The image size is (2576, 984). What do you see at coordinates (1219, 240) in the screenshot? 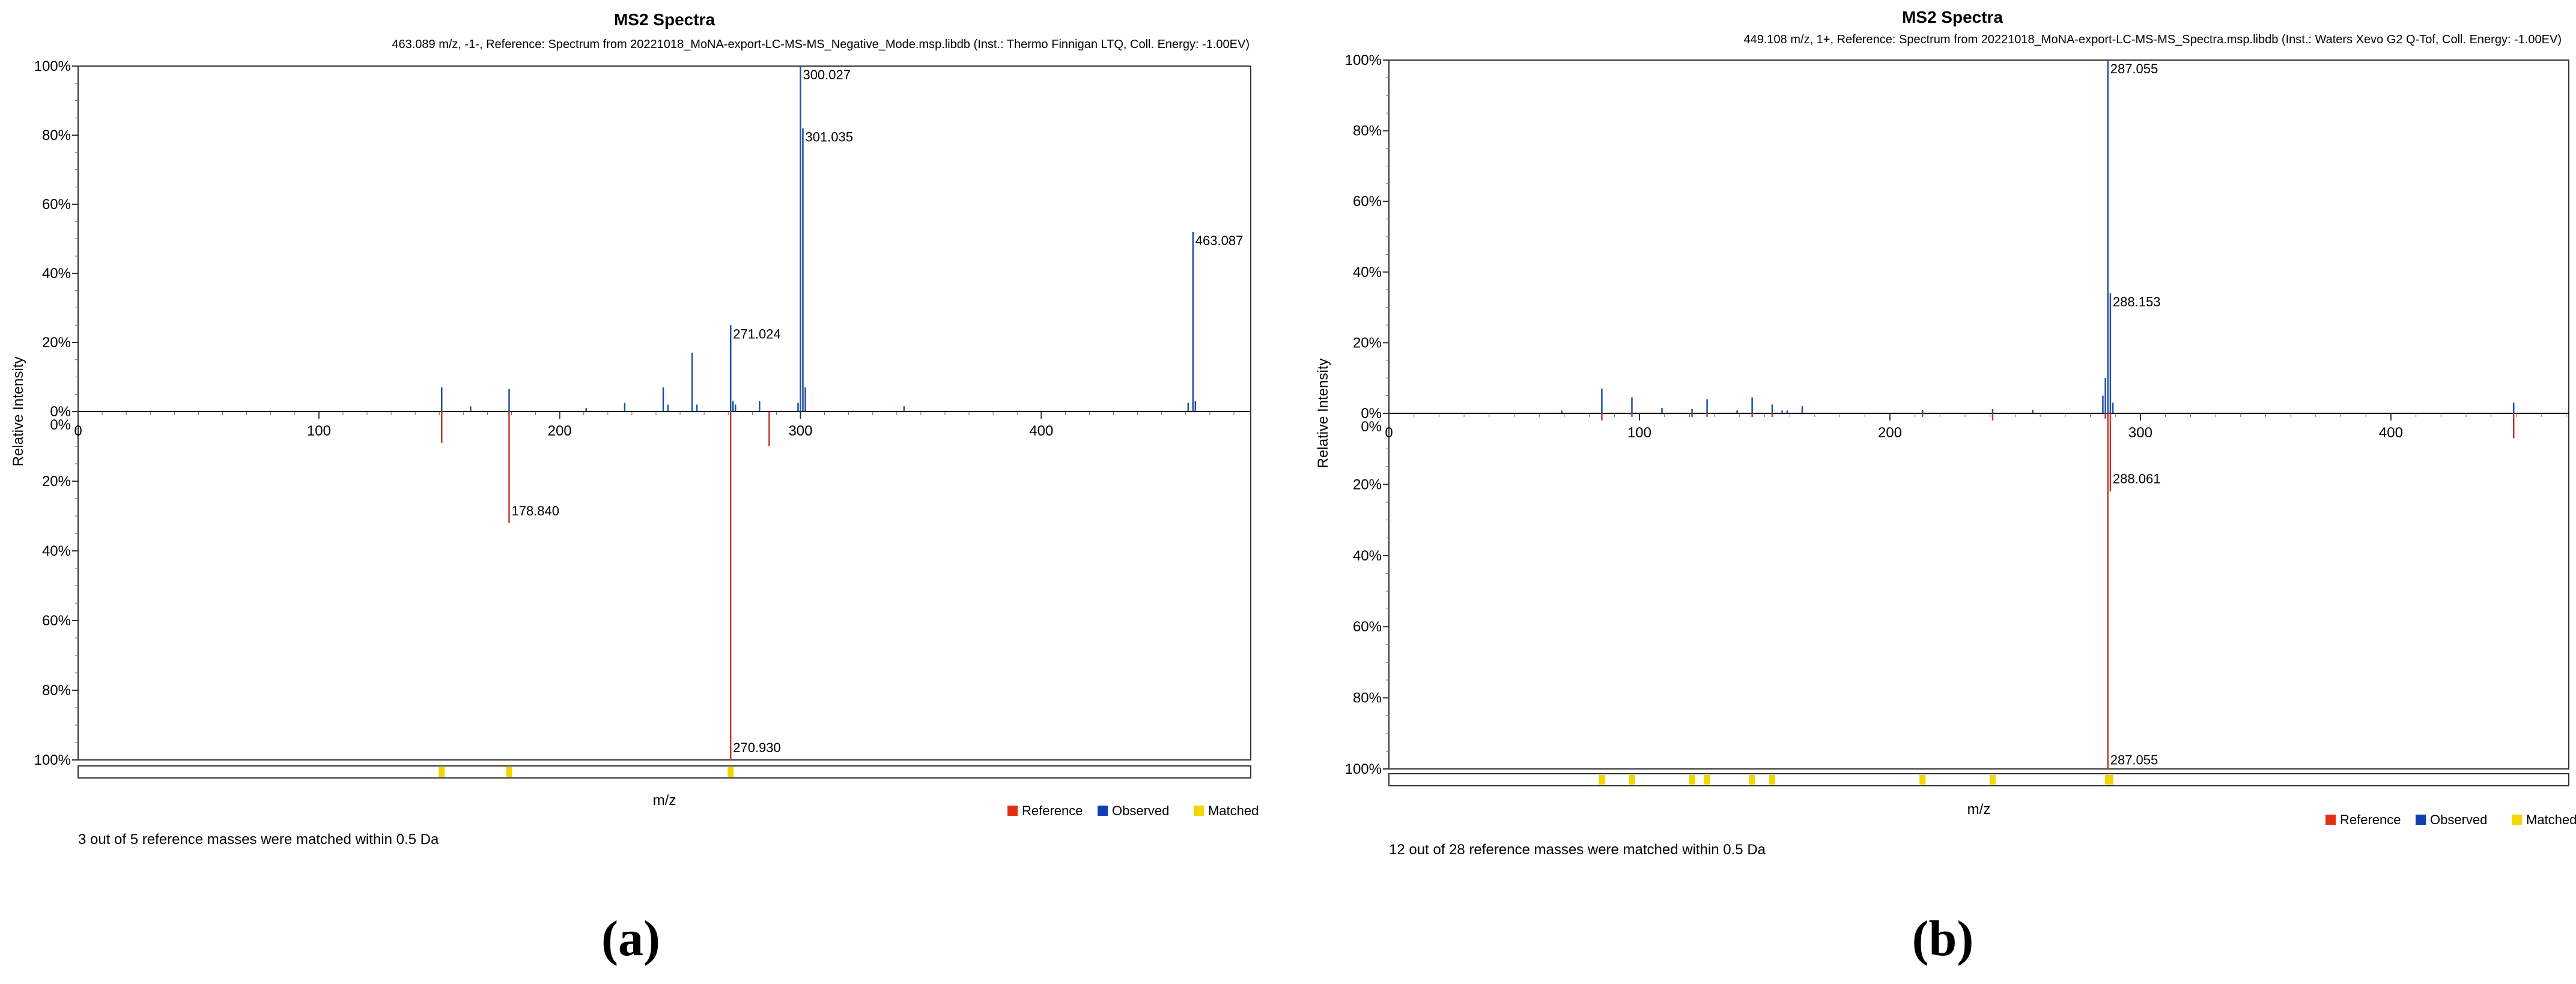
I see `peak-label-observed: 463.087` at bounding box center [1219, 240].